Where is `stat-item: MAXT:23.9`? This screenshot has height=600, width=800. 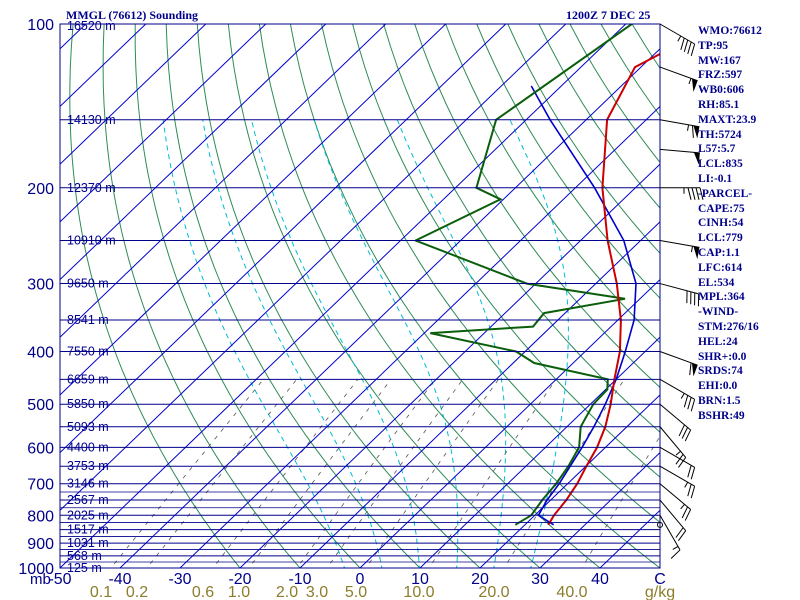 stat-item: MAXT:23.9 is located at coordinates (727, 119).